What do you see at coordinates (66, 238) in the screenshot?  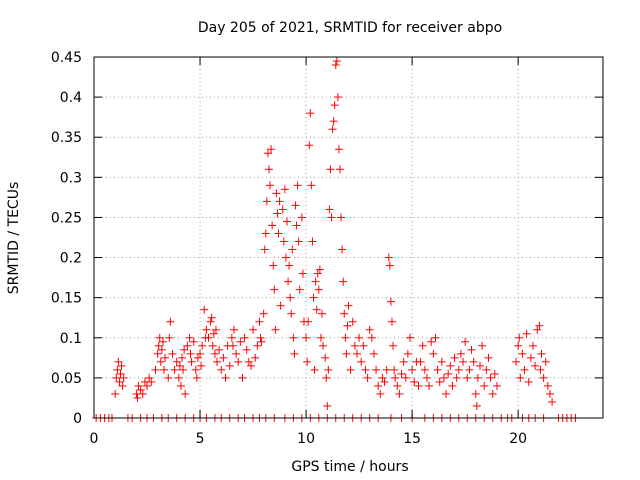 I see `y-tick-labels: 0 0.05 0.1 0.15 0.2 0.25 0.3 0.35 0.4 0.45` at bounding box center [66, 238].